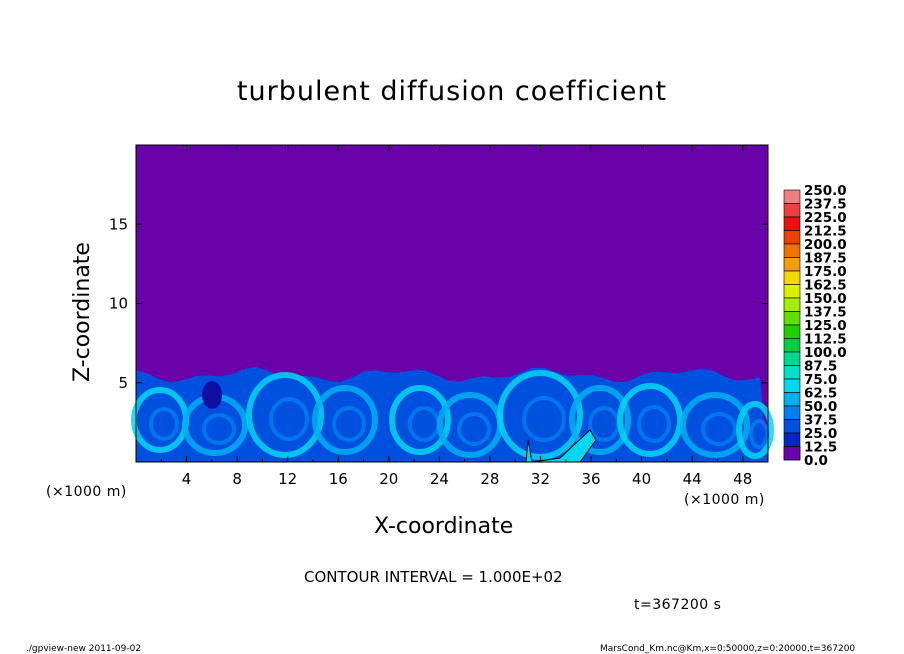 The width and height of the screenshot is (904, 654). Describe the element at coordinates (825, 232) in the screenshot. I see `colorbar-label: 212.5` at that location.